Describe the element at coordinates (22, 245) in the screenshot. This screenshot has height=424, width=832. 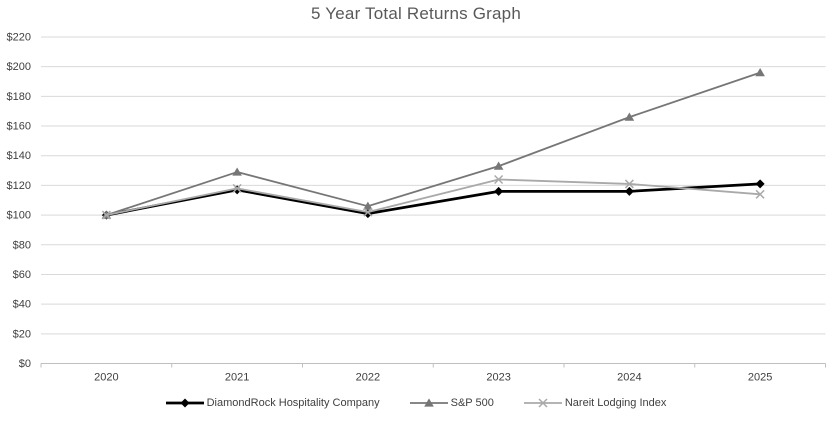
I see `y-tick-label: $80` at that location.